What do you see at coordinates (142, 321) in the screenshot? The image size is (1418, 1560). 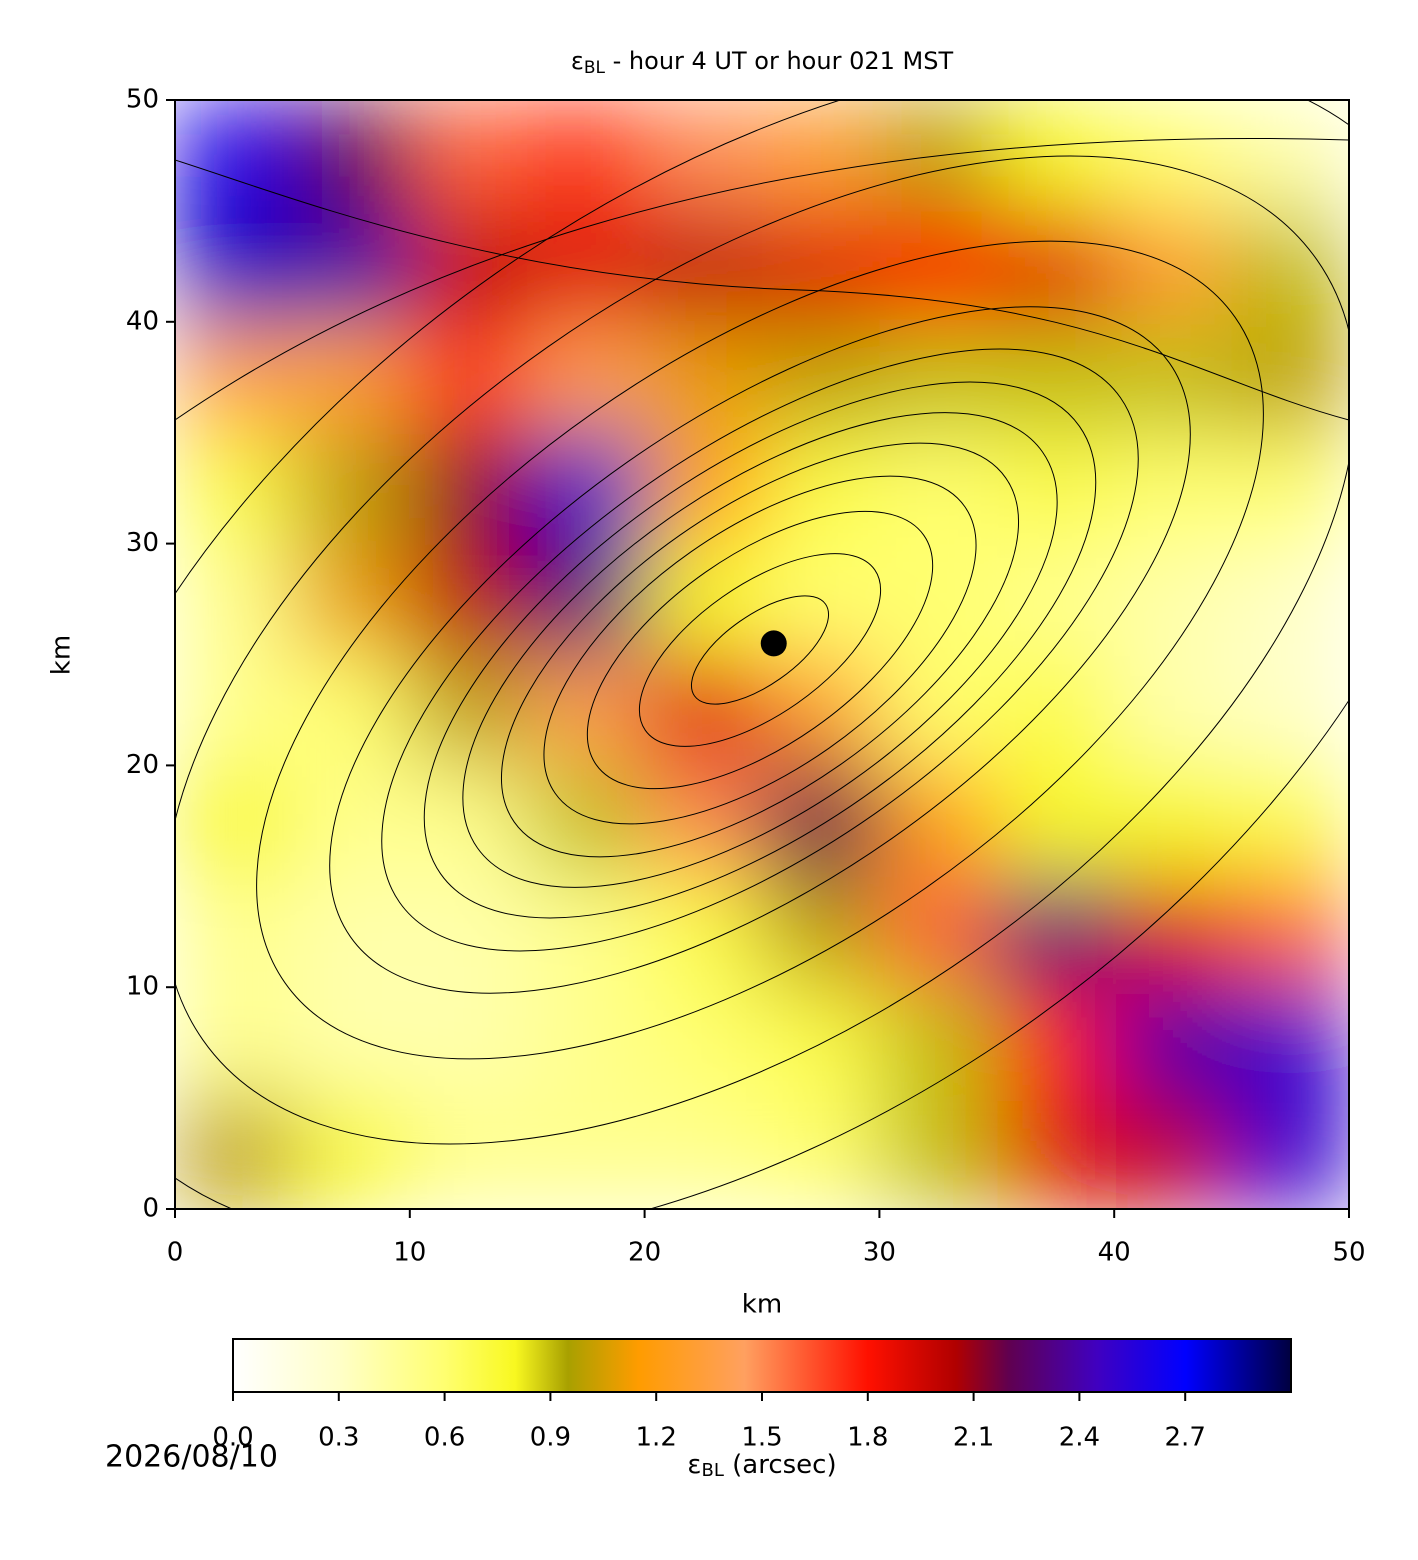 I see `y-tick-label: 40` at bounding box center [142, 321].